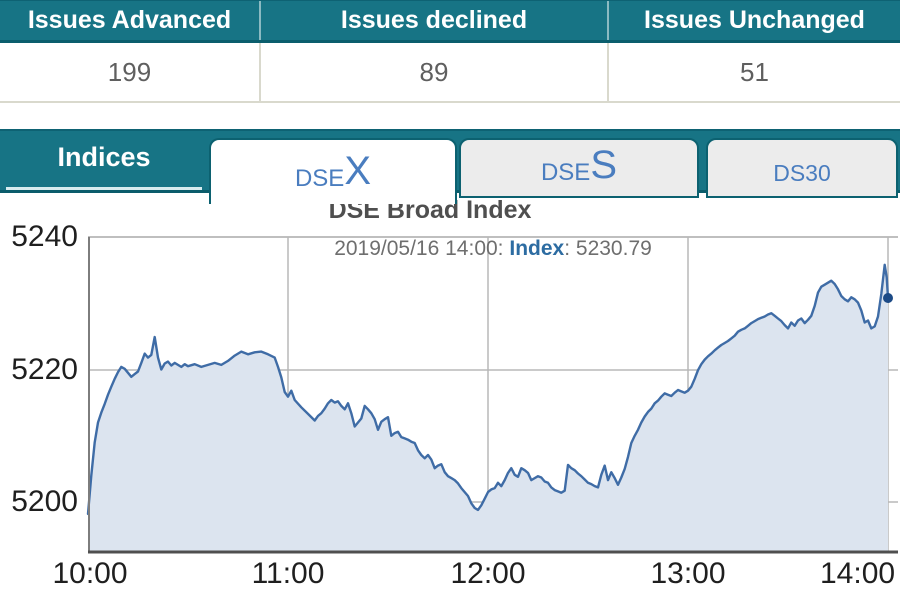  What do you see at coordinates (90, 573) in the screenshot?
I see `x-axis-tick-10: 10:00` at bounding box center [90, 573].